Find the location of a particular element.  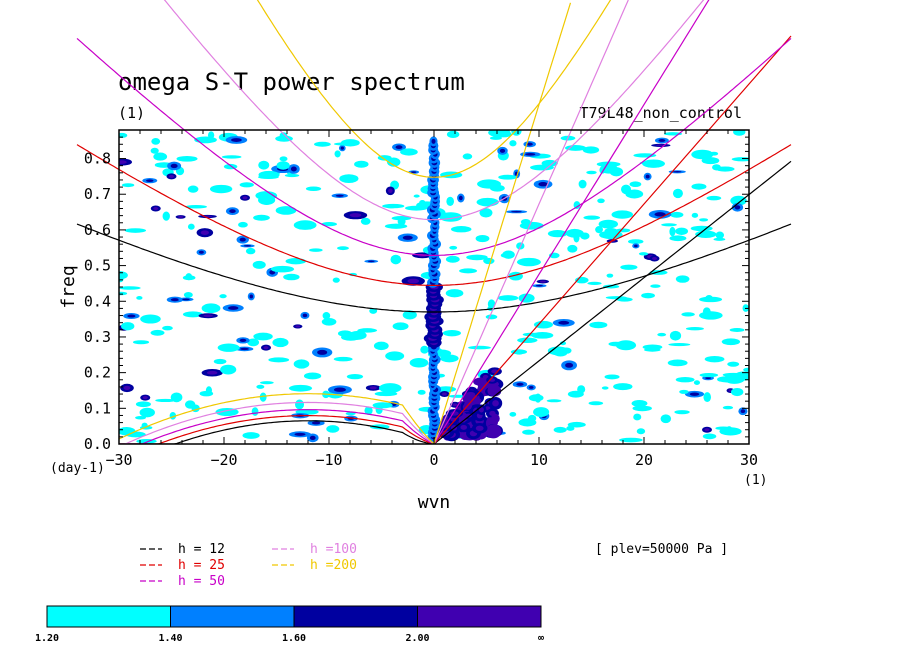

legend-label: h =200 is located at coordinates (333, 565).